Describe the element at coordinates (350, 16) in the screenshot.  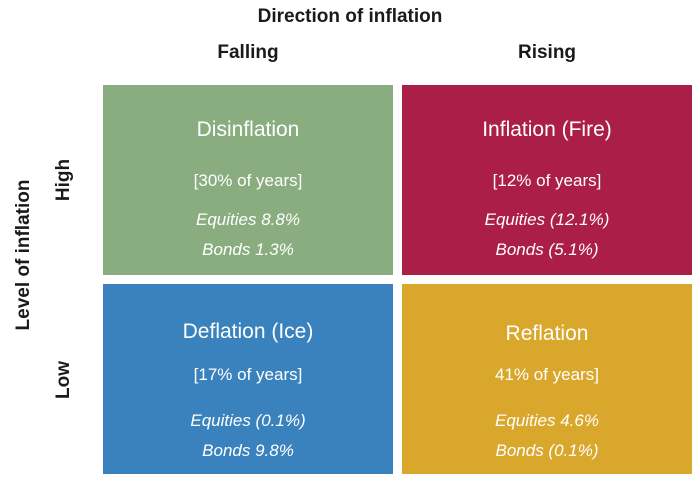
I see `column-axis-title: Direction of inflation` at that location.